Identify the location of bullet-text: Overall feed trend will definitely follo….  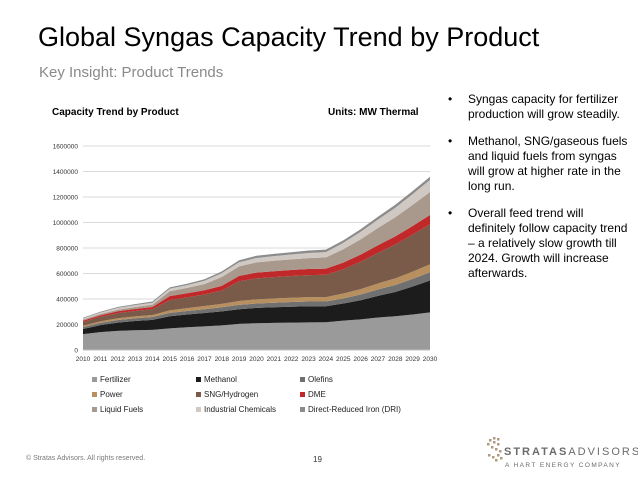
(548, 243).